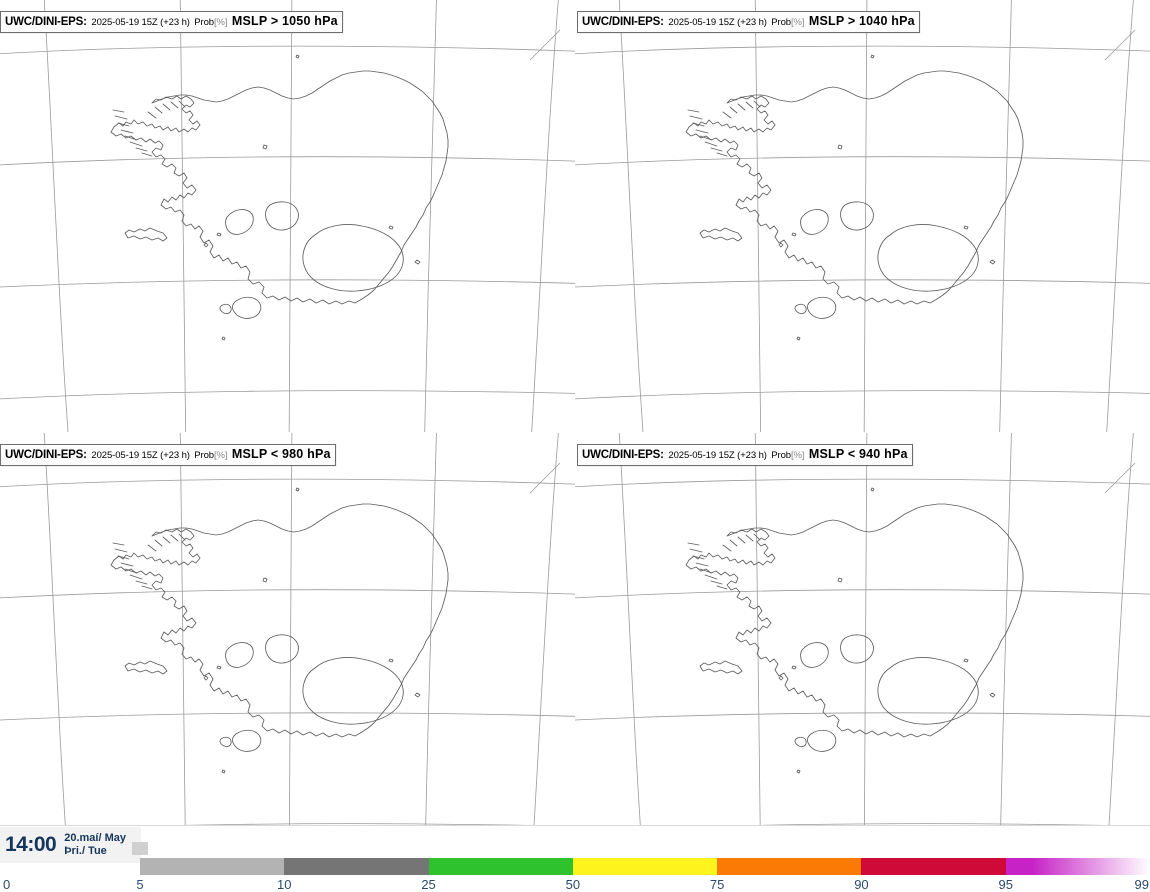 Image resolution: width=1150 pixels, height=892 pixels. What do you see at coordinates (356, 866) in the screenshot?
I see `colorbar-segment-dark-gray` at bounding box center [356, 866].